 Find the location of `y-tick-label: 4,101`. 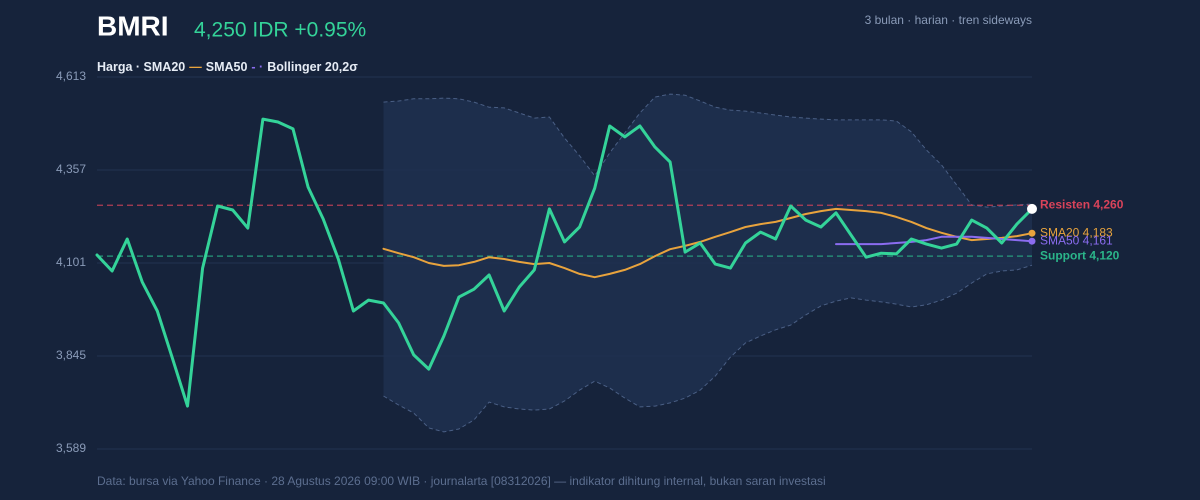

y-tick-label: 4,101 is located at coordinates (71, 262).